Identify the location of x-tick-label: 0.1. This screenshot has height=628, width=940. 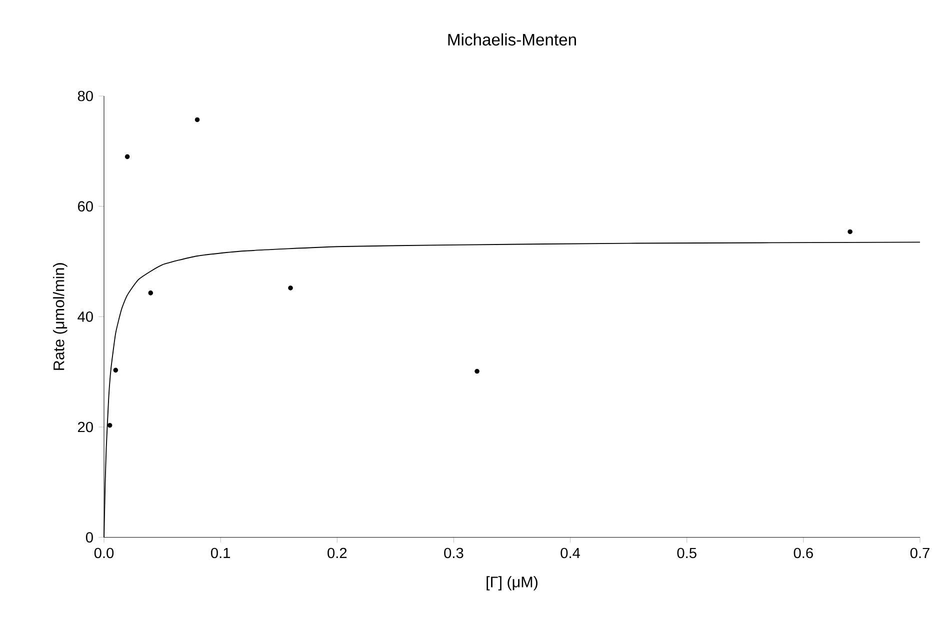
(220, 553).